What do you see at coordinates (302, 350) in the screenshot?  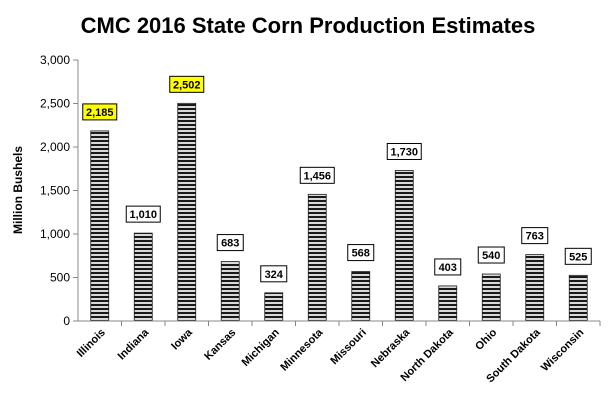 I see `x-tick-label: Minnesota` at bounding box center [302, 350].